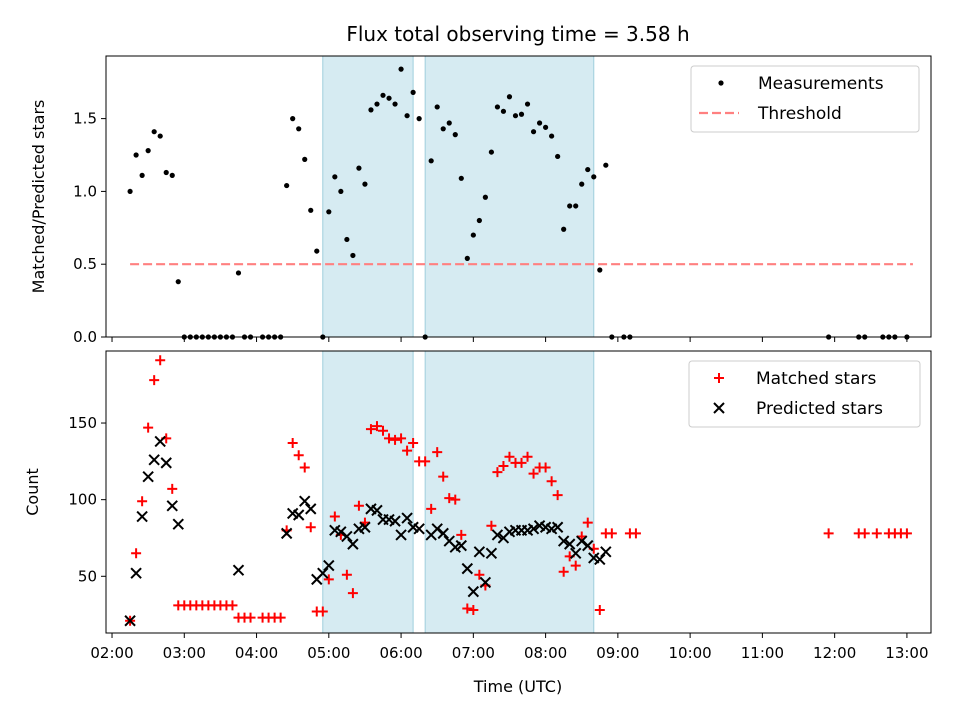 Image resolution: width=960 pixels, height=720 pixels. Describe the element at coordinates (762, 653) in the screenshot. I see `x-tick-label: 11:00` at that location.